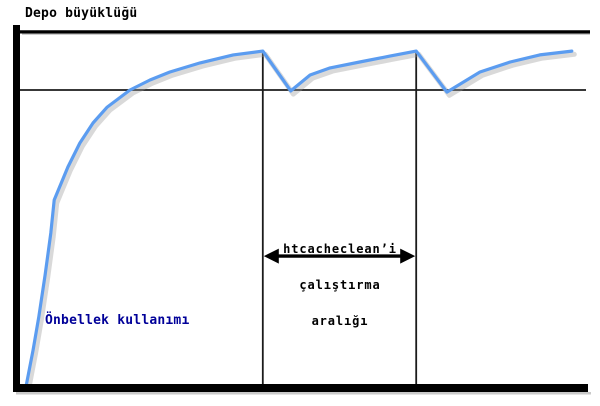 The image size is (600, 406). I want to click on cache-usage-label: Önbellek kullanımı, so click(117, 320).